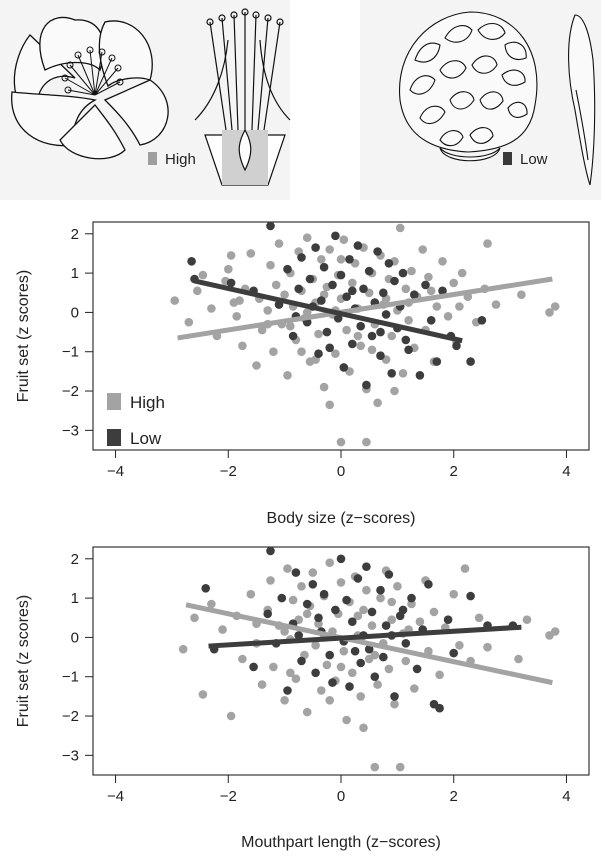  Describe the element at coordinates (70, 352) in the screenshot. I see `y-tick-label: −1` at that location.